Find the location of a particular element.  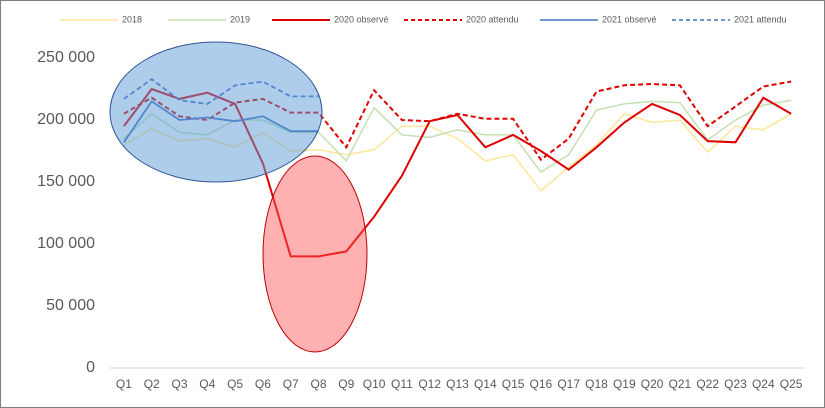

legend-label: 2021 attendu is located at coordinates (760, 19).